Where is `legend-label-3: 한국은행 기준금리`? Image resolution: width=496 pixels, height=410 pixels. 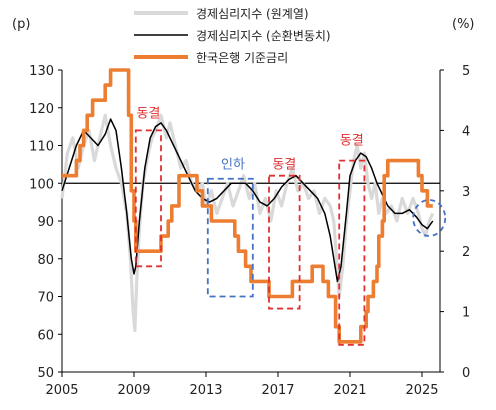 legend-label-3: 한국은행 기준금리 is located at coordinates (242, 57).